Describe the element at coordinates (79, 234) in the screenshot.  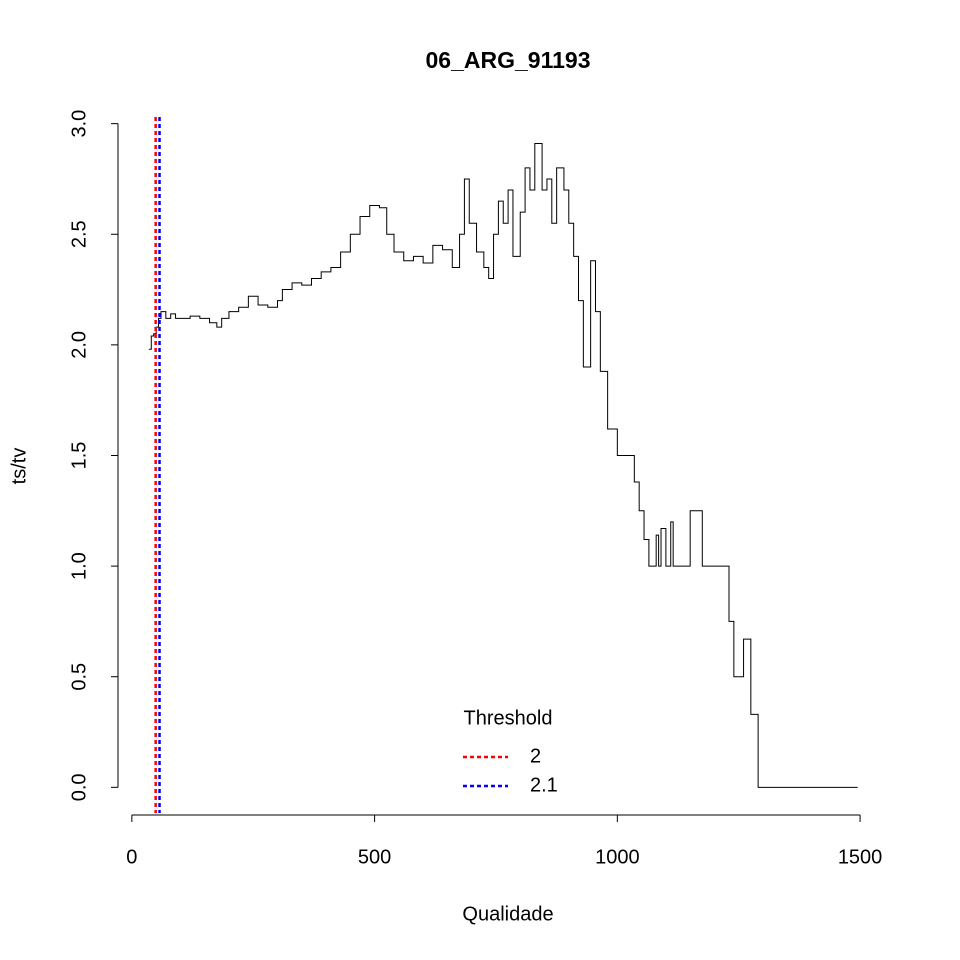
I see `y-tick-label: 2.5` at that location.